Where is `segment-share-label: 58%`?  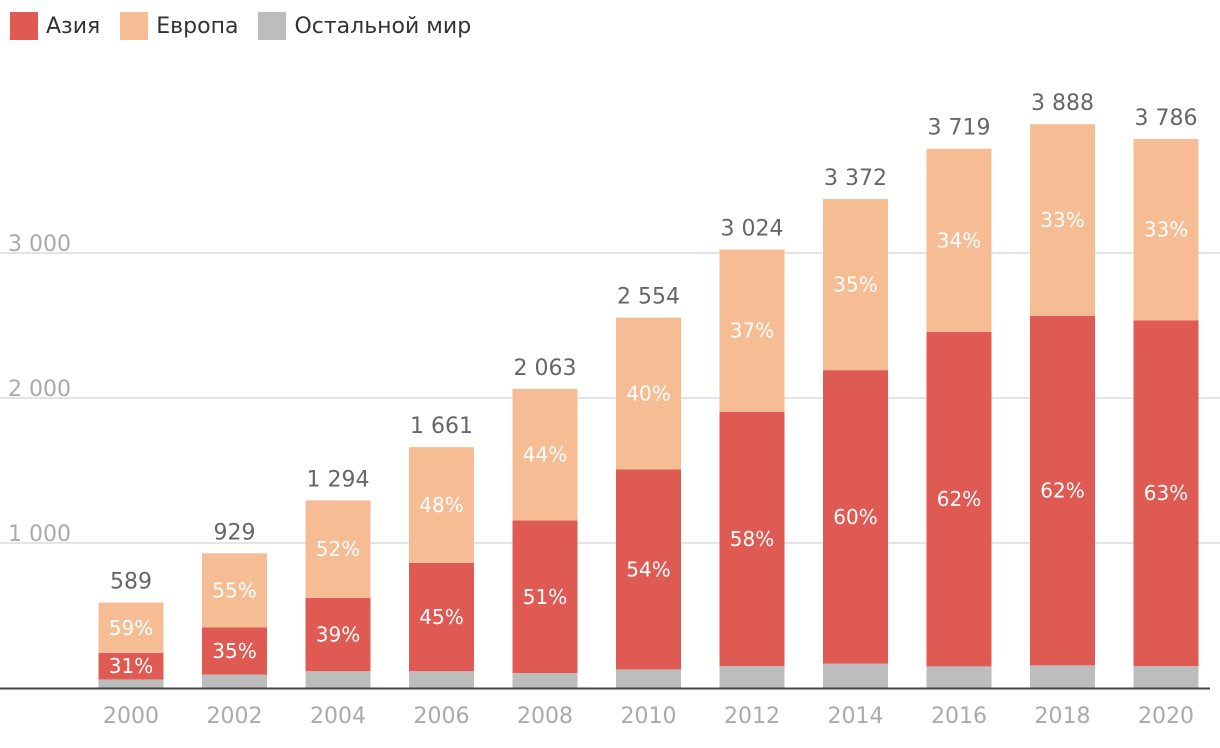
segment-share-label: 58% is located at coordinates (752, 539).